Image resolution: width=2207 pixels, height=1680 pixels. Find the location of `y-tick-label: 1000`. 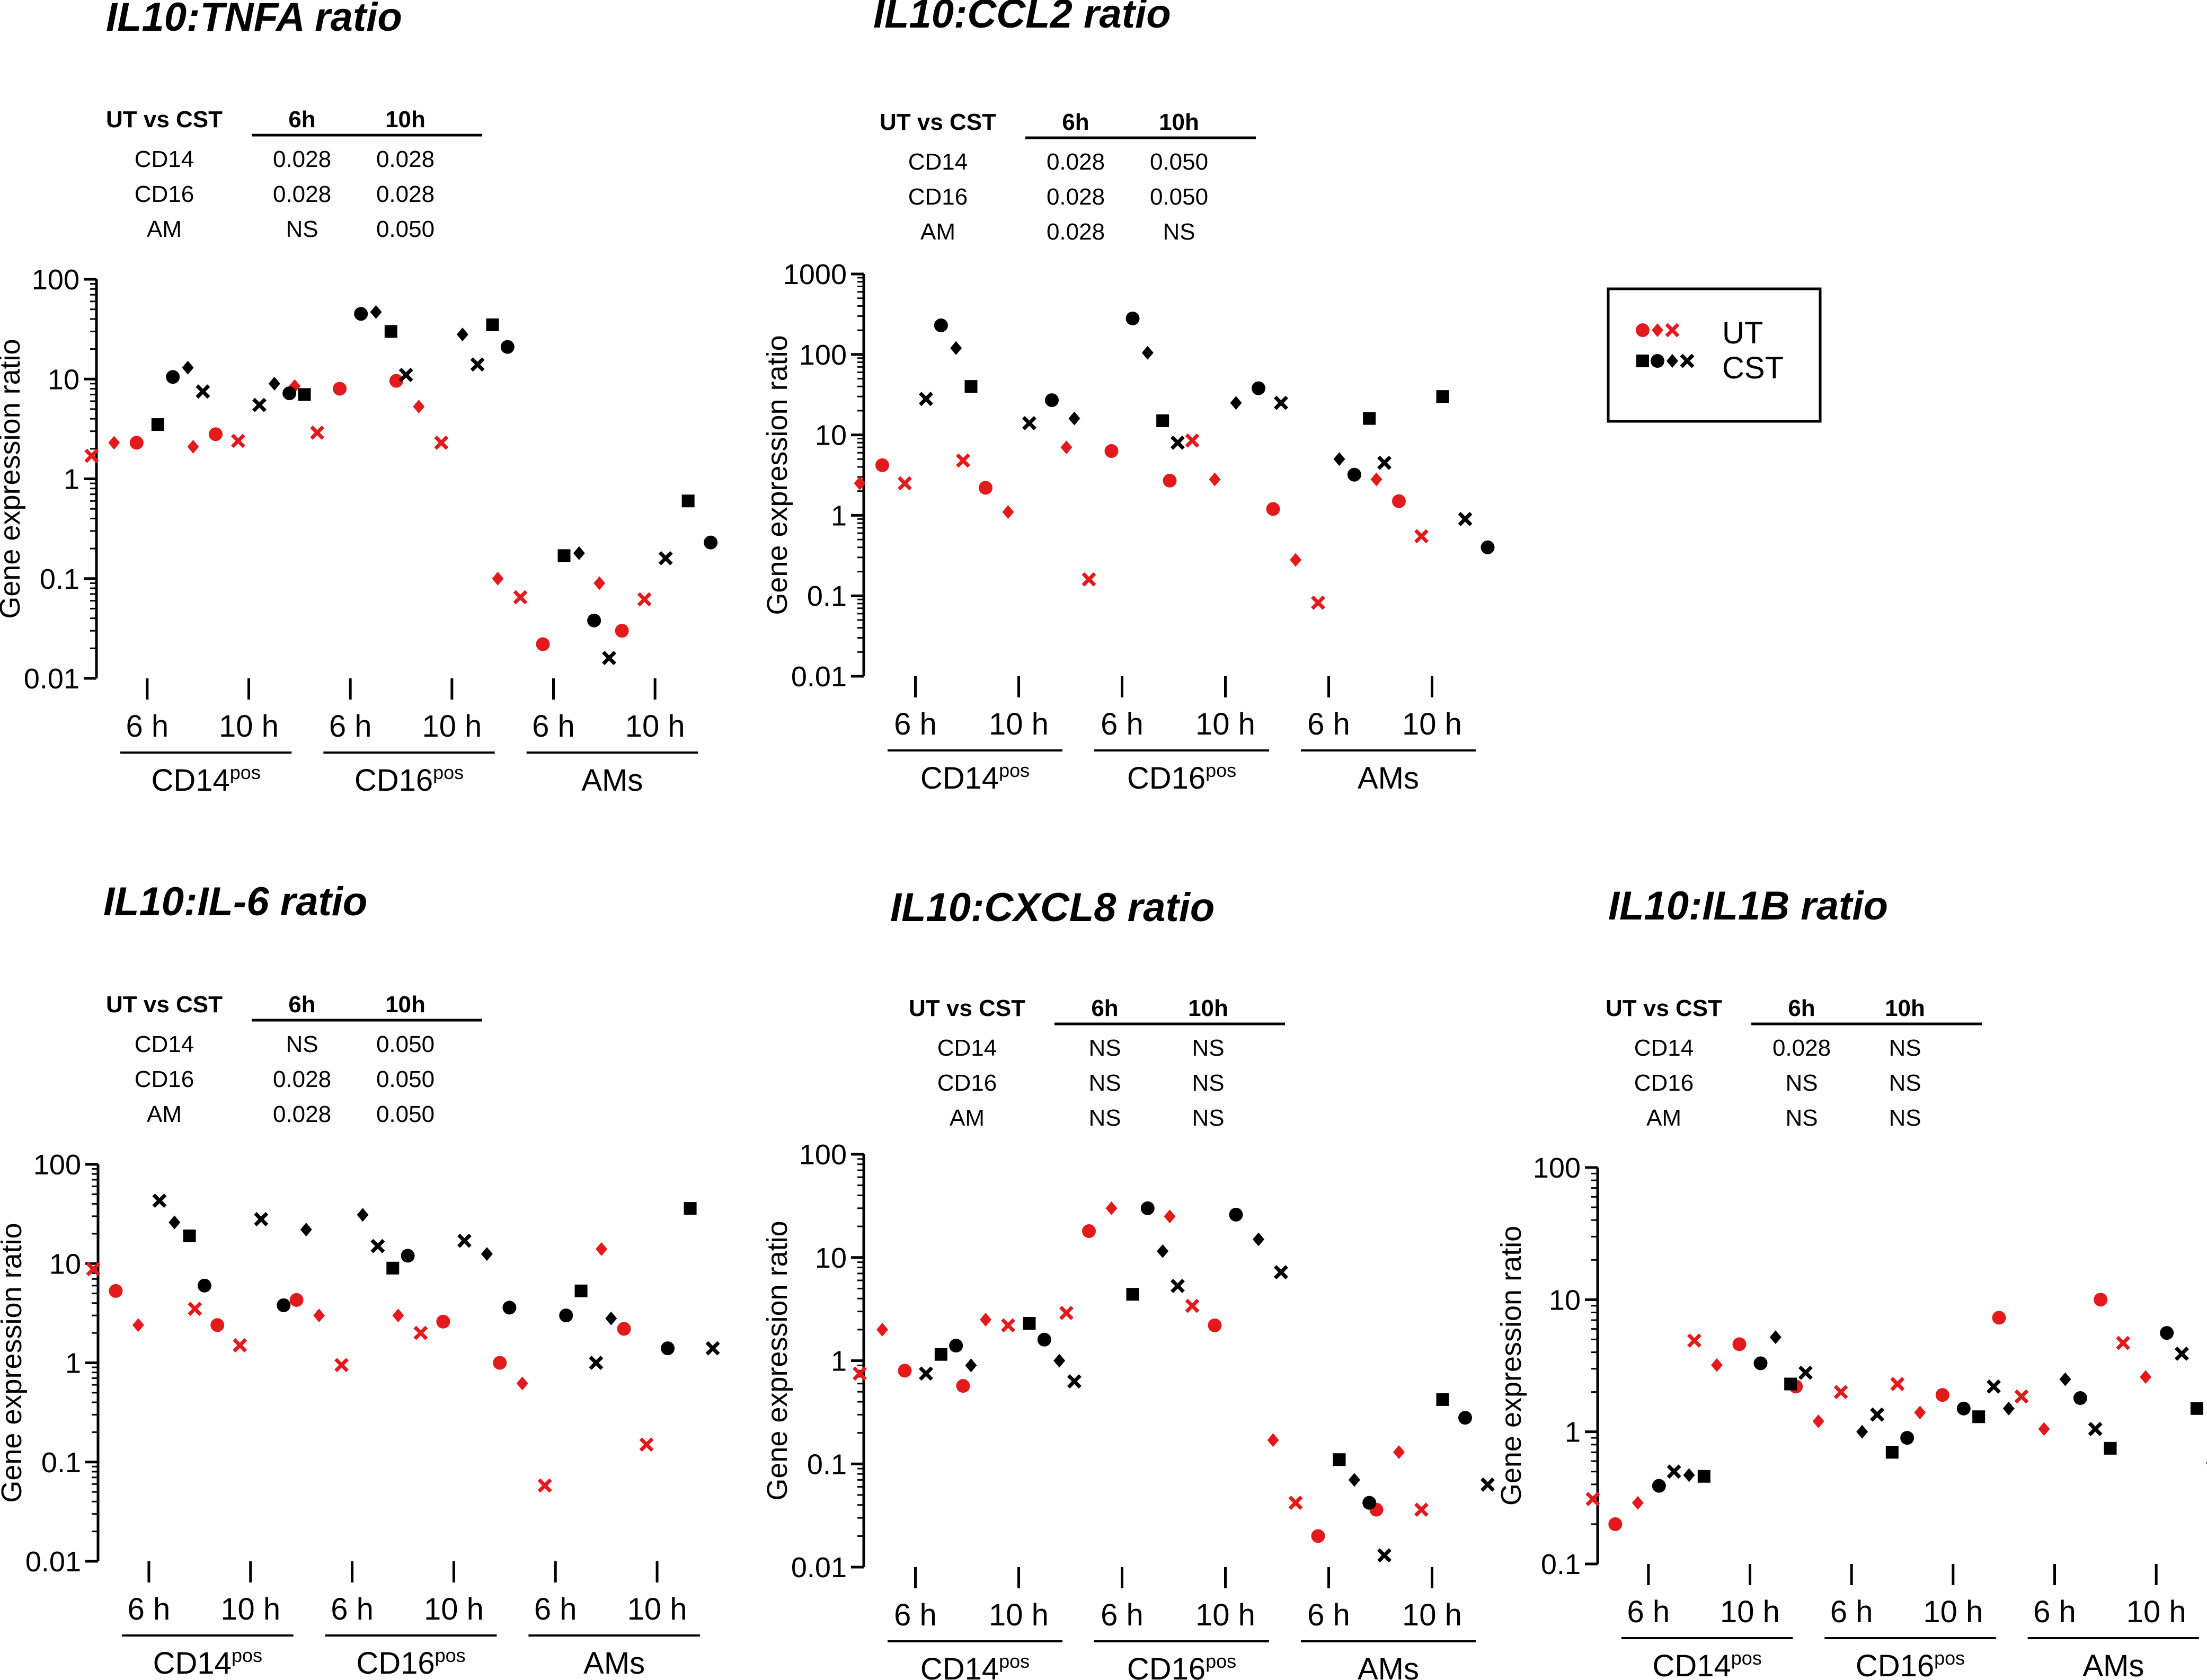

y-tick-label: 1000 is located at coordinates (815, 274).